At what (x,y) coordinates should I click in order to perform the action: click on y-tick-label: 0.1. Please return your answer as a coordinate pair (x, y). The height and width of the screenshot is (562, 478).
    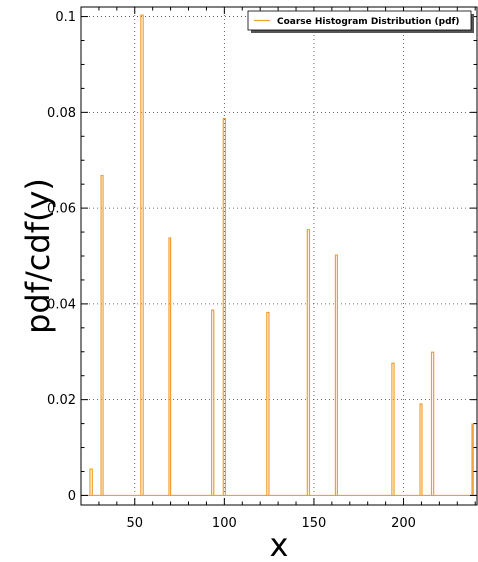
    Looking at the image, I should click on (65, 17).